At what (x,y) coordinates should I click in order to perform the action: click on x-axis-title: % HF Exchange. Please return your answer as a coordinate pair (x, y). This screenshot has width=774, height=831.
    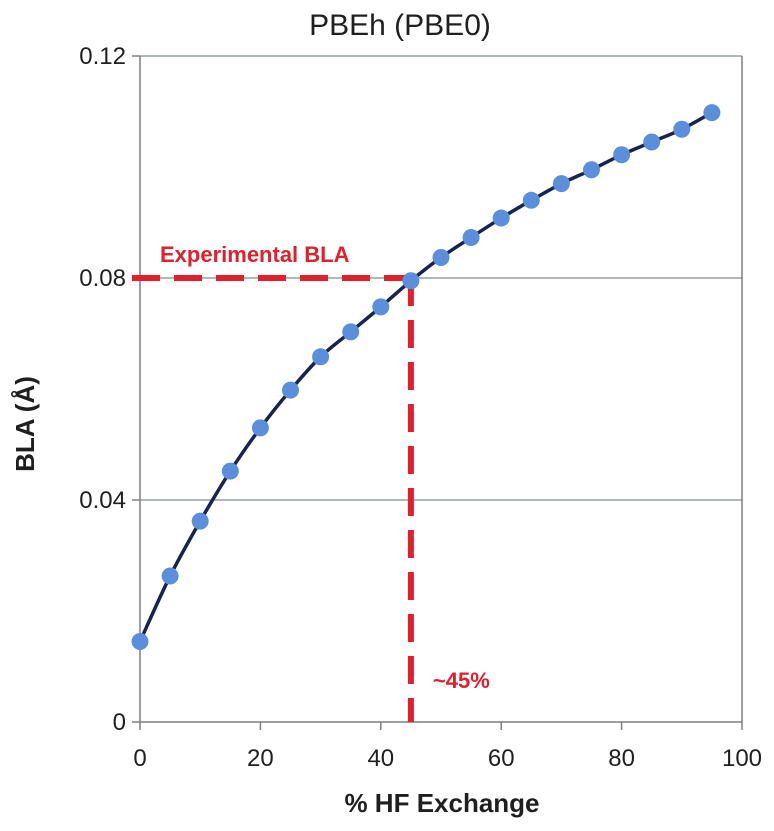
    Looking at the image, I should click on (441, 803).